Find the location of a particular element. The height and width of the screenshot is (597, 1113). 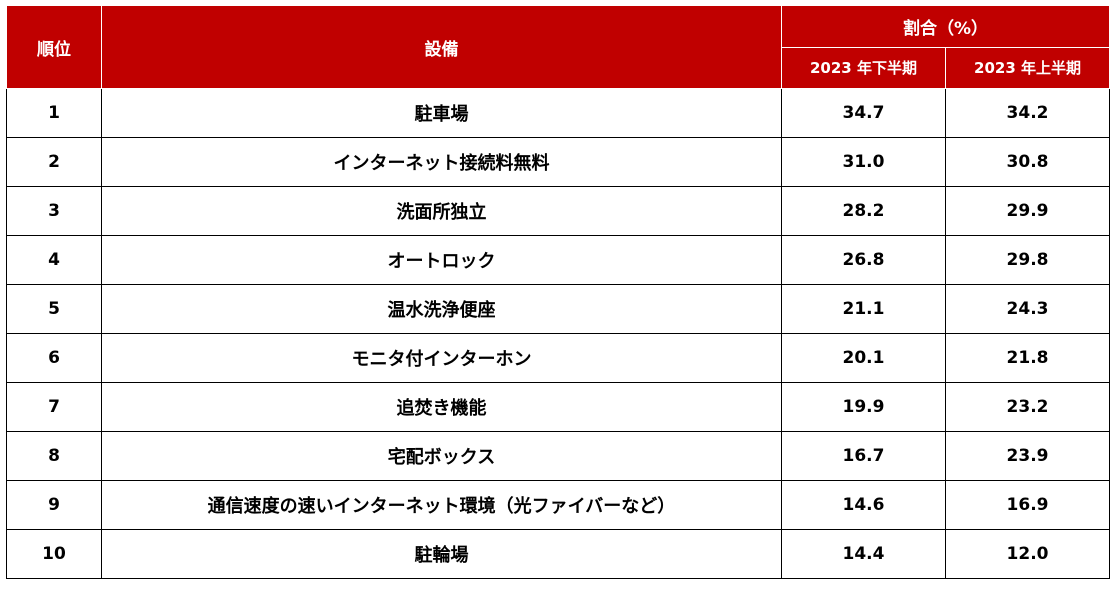

rank-cell: 10 is located at coordinates (54, 554).